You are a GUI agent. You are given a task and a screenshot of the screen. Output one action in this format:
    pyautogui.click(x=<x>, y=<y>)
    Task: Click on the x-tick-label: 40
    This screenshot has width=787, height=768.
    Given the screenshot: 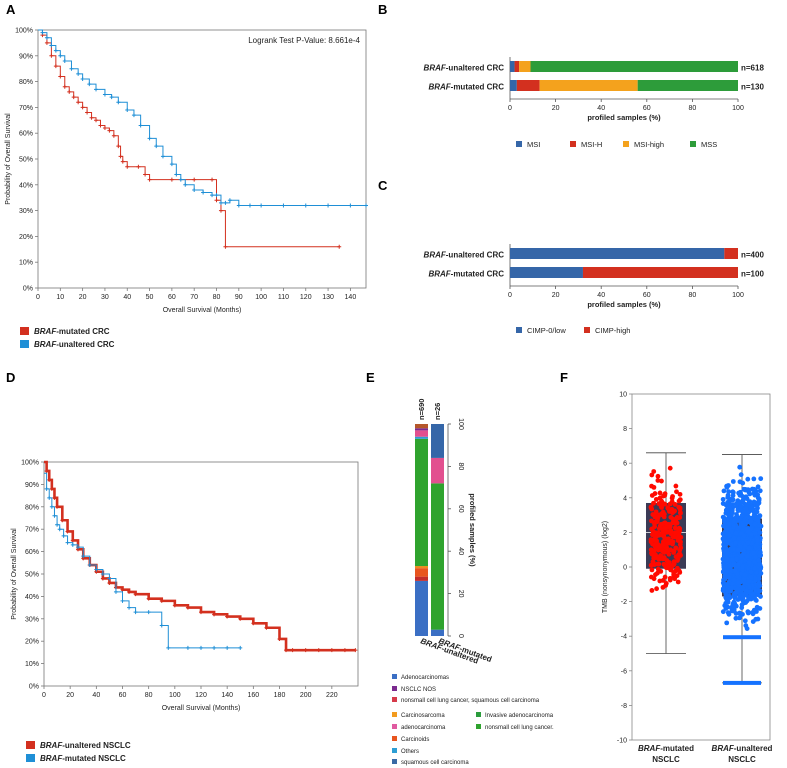 What is the action you would take?
    pyautogui.click(x=601, y=108)
    